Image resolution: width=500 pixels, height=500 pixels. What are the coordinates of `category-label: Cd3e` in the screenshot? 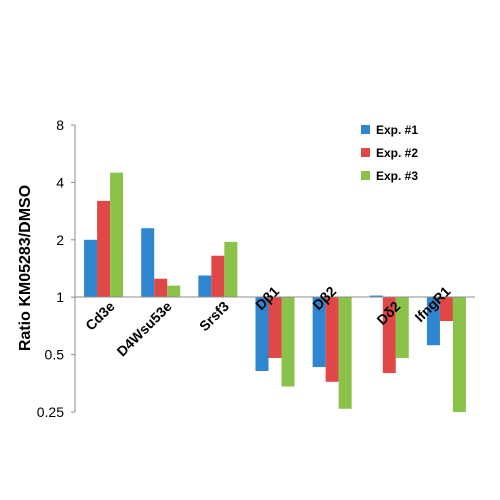 It's located at (100, 316).